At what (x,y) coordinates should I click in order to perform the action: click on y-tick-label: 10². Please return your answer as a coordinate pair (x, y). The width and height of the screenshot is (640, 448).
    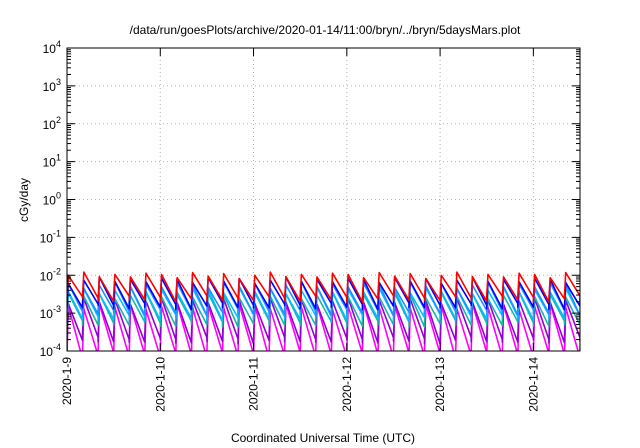
    Looking at the image, I should click on (52, 123).